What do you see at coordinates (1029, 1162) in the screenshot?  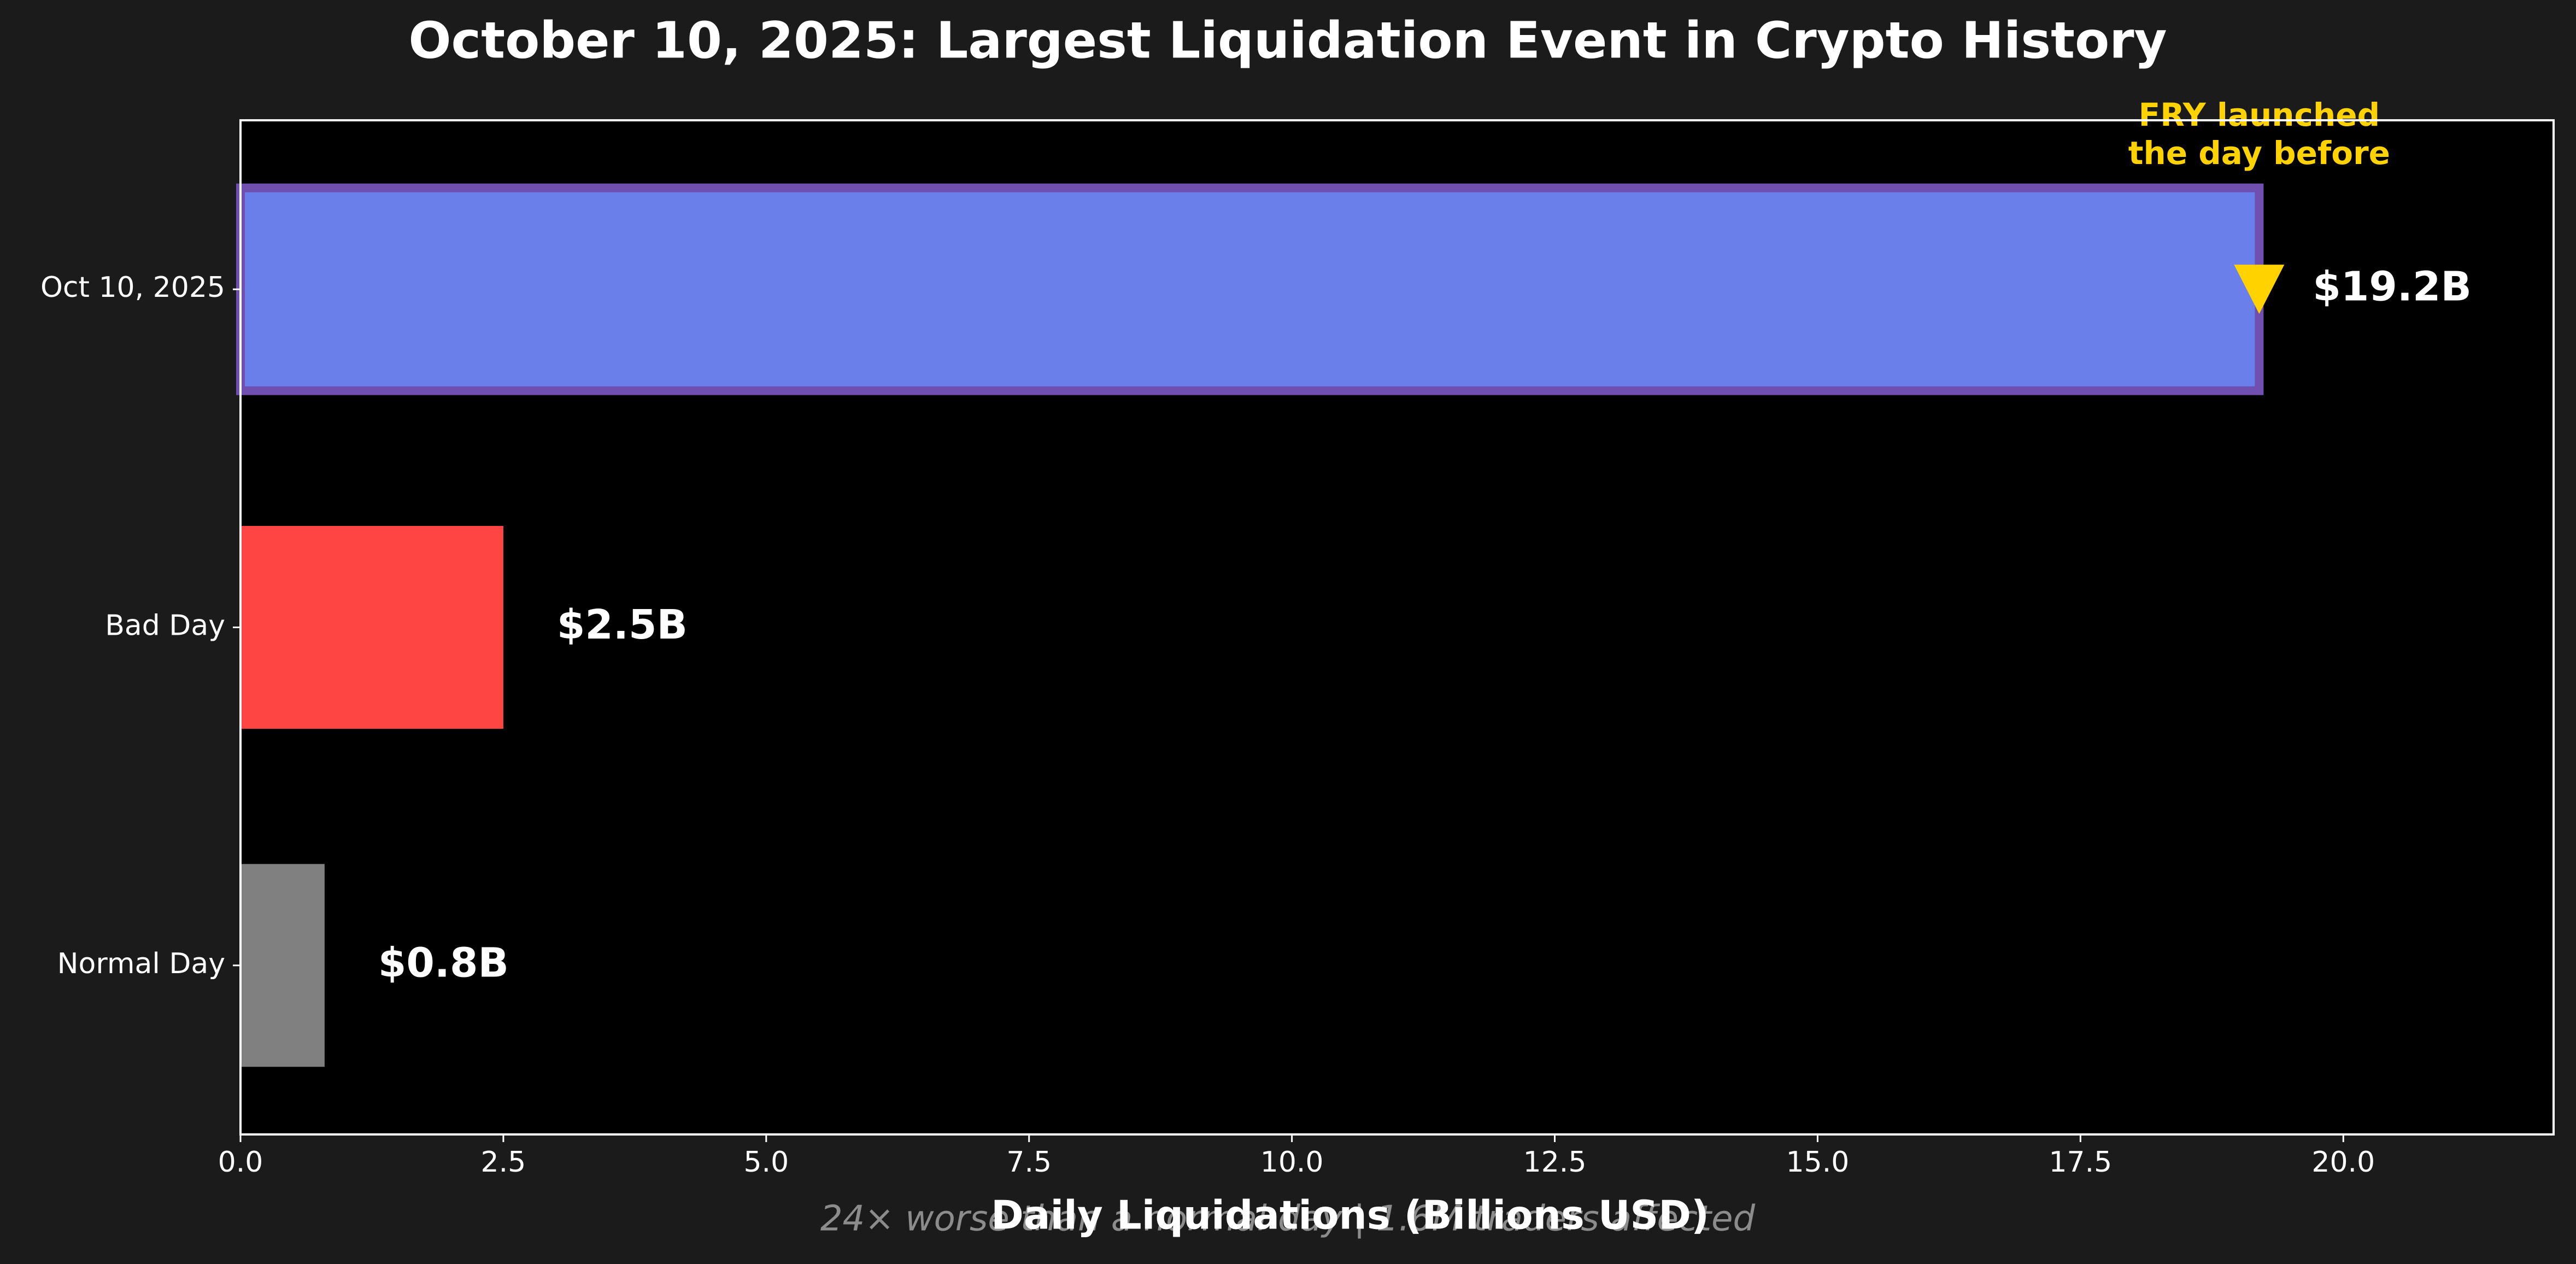 I see `x-tick-label: 7.5` at bounding box center [1029, 1162].